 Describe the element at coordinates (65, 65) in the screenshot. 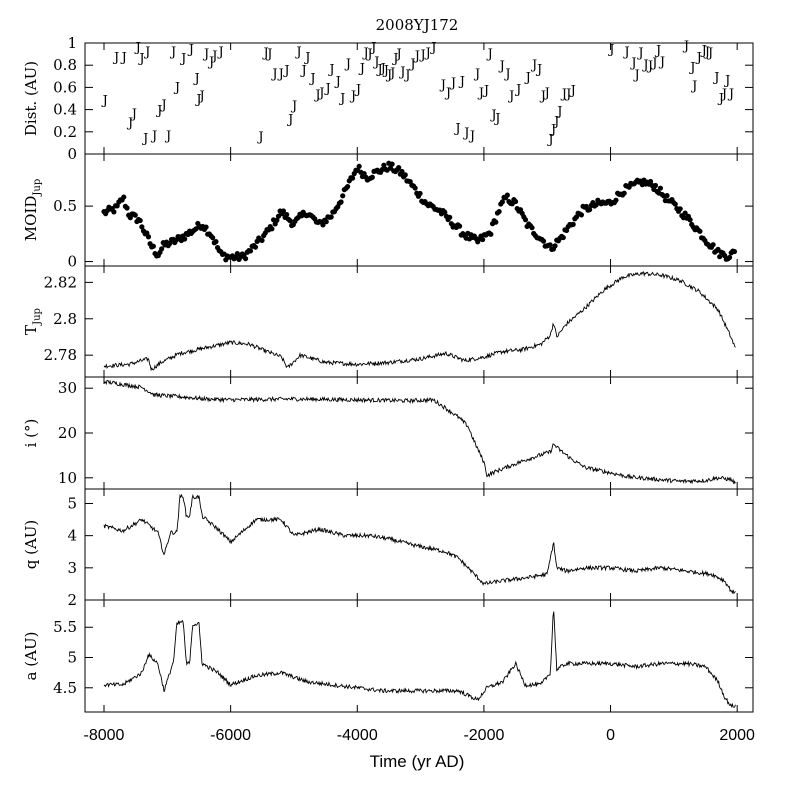

I see `y-tick-label: 0.8` at that location.